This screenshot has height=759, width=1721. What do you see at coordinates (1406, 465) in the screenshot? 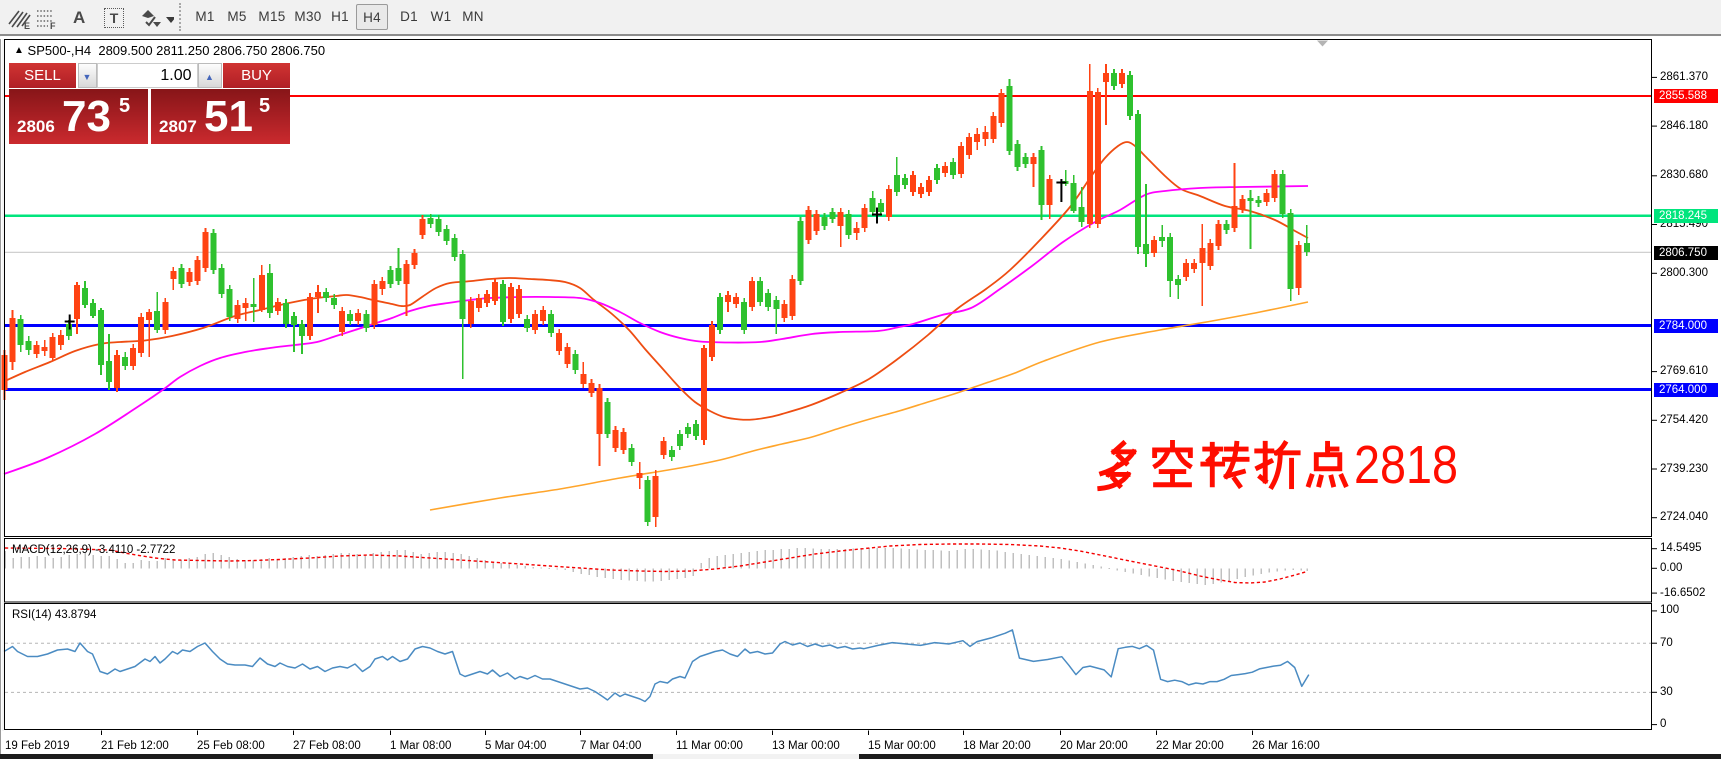
I see `svg-text: 2818` at bounding box center [1406, 465].